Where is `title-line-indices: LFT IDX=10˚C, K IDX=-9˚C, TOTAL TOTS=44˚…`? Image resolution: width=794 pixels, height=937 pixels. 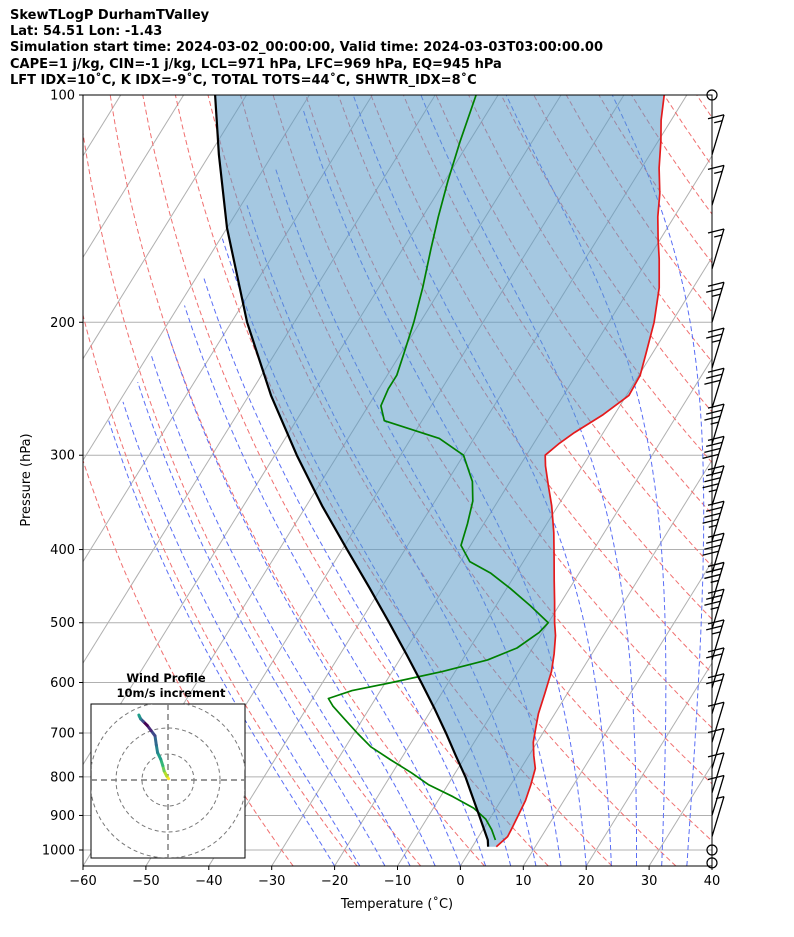
title-line-indices: LFT IDX=10˚C, K IDX=-9˚C, TOTAL TOTS=44˚… is located at coordinates (243, 80).